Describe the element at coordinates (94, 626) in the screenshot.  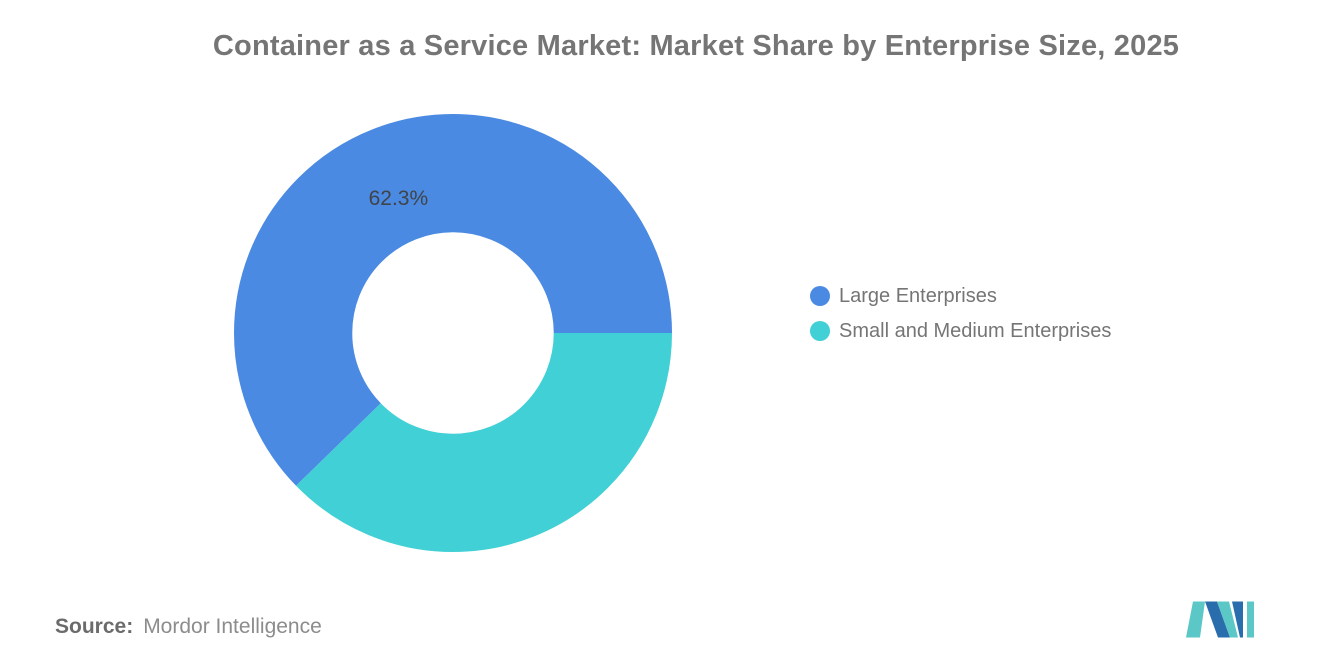
I see `source-label: Source:` at that location.